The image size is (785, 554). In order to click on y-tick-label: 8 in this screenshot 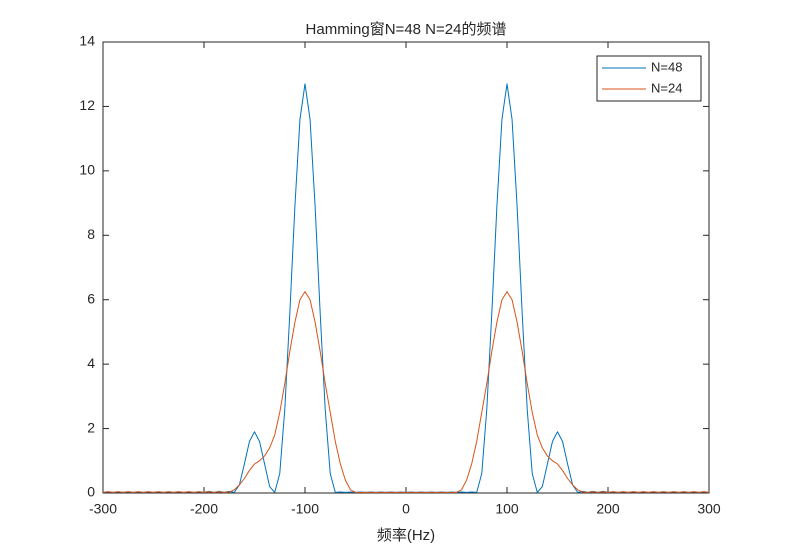, I will do `click(91, 234)`.